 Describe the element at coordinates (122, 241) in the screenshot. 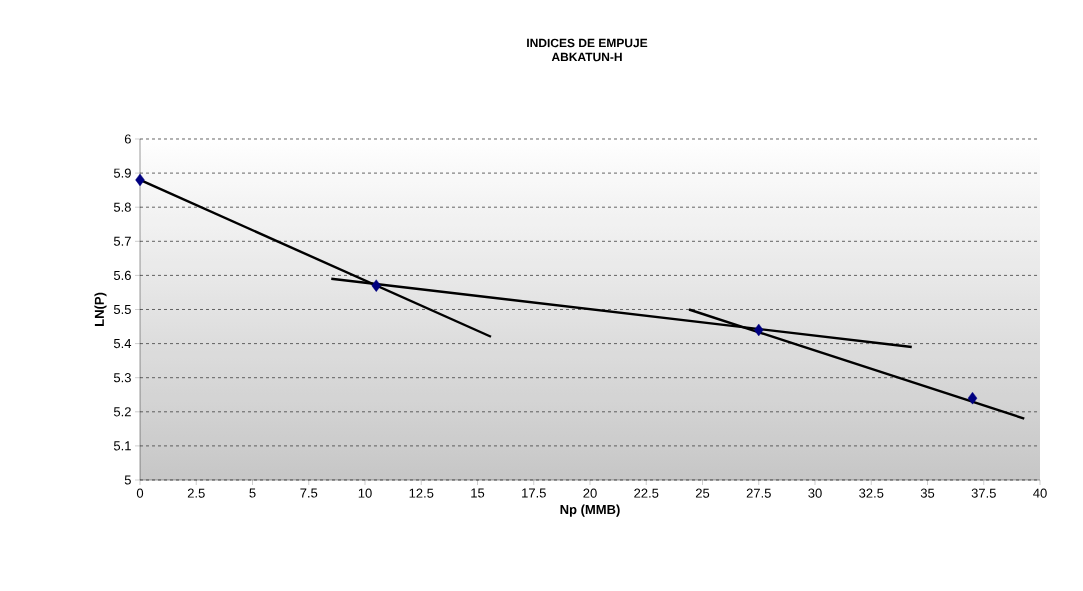

I see `y-tick-label: 5.7` at that location.